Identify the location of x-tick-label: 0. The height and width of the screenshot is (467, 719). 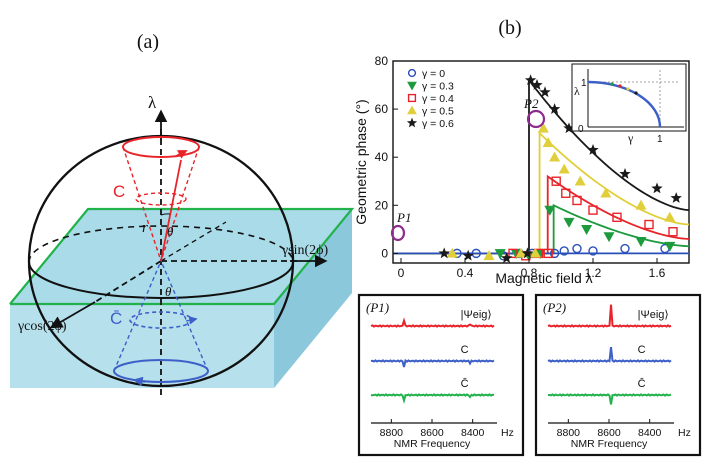
(401, 273).